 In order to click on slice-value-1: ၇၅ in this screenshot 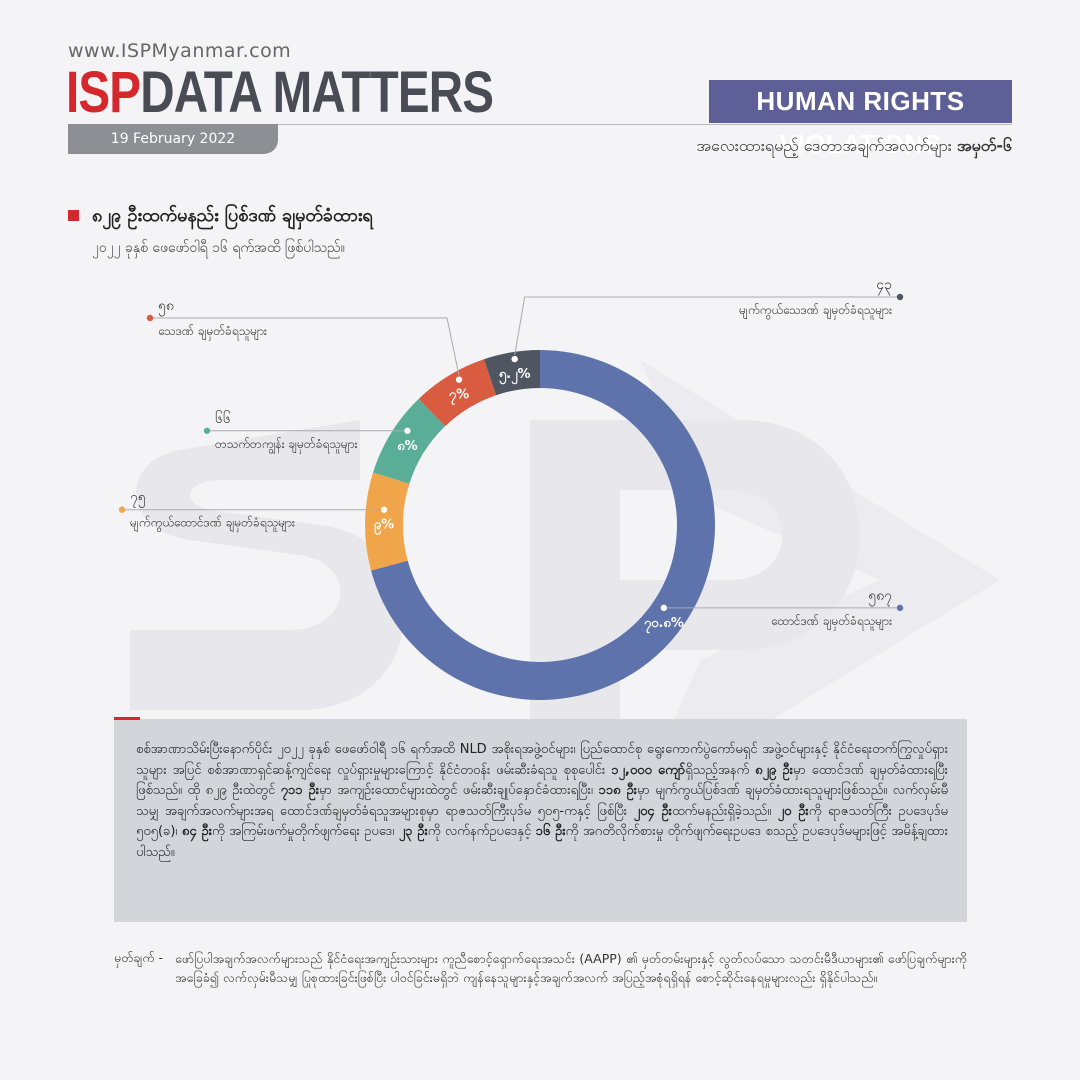, I will do `click(138, 499)`.